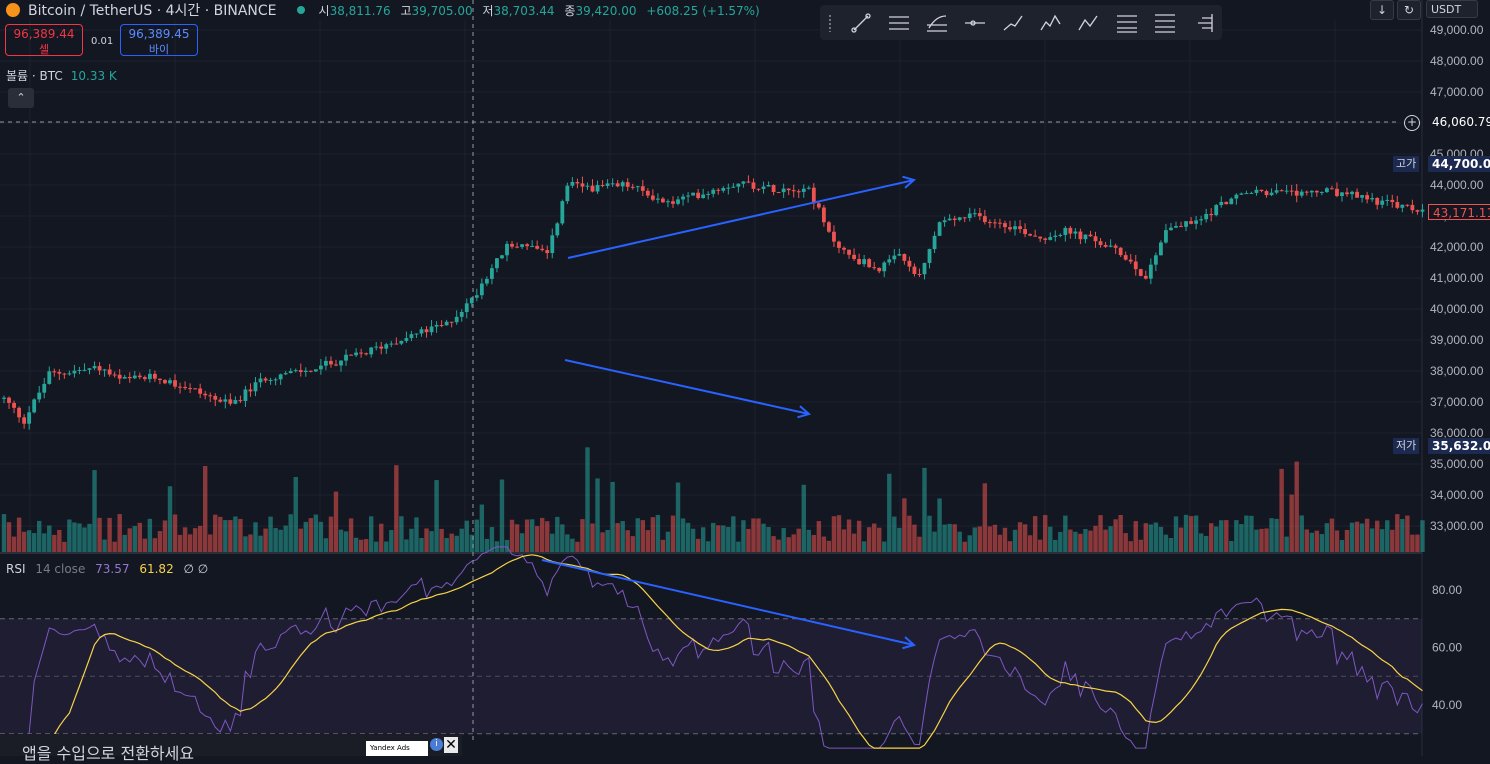  I want to click on scroll-down-button: ↓, so click(1382, 10).